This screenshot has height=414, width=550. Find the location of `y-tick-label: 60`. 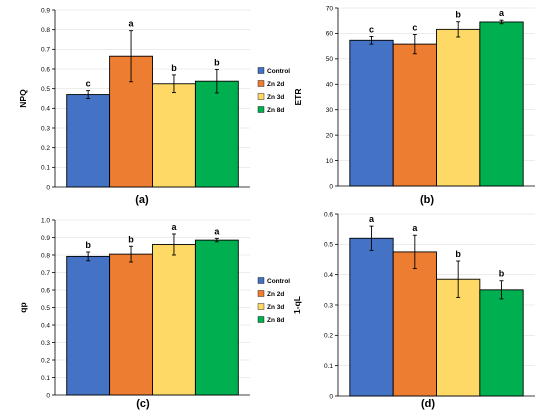

y-tick-label: 60 is located at coordinates (330, 34).